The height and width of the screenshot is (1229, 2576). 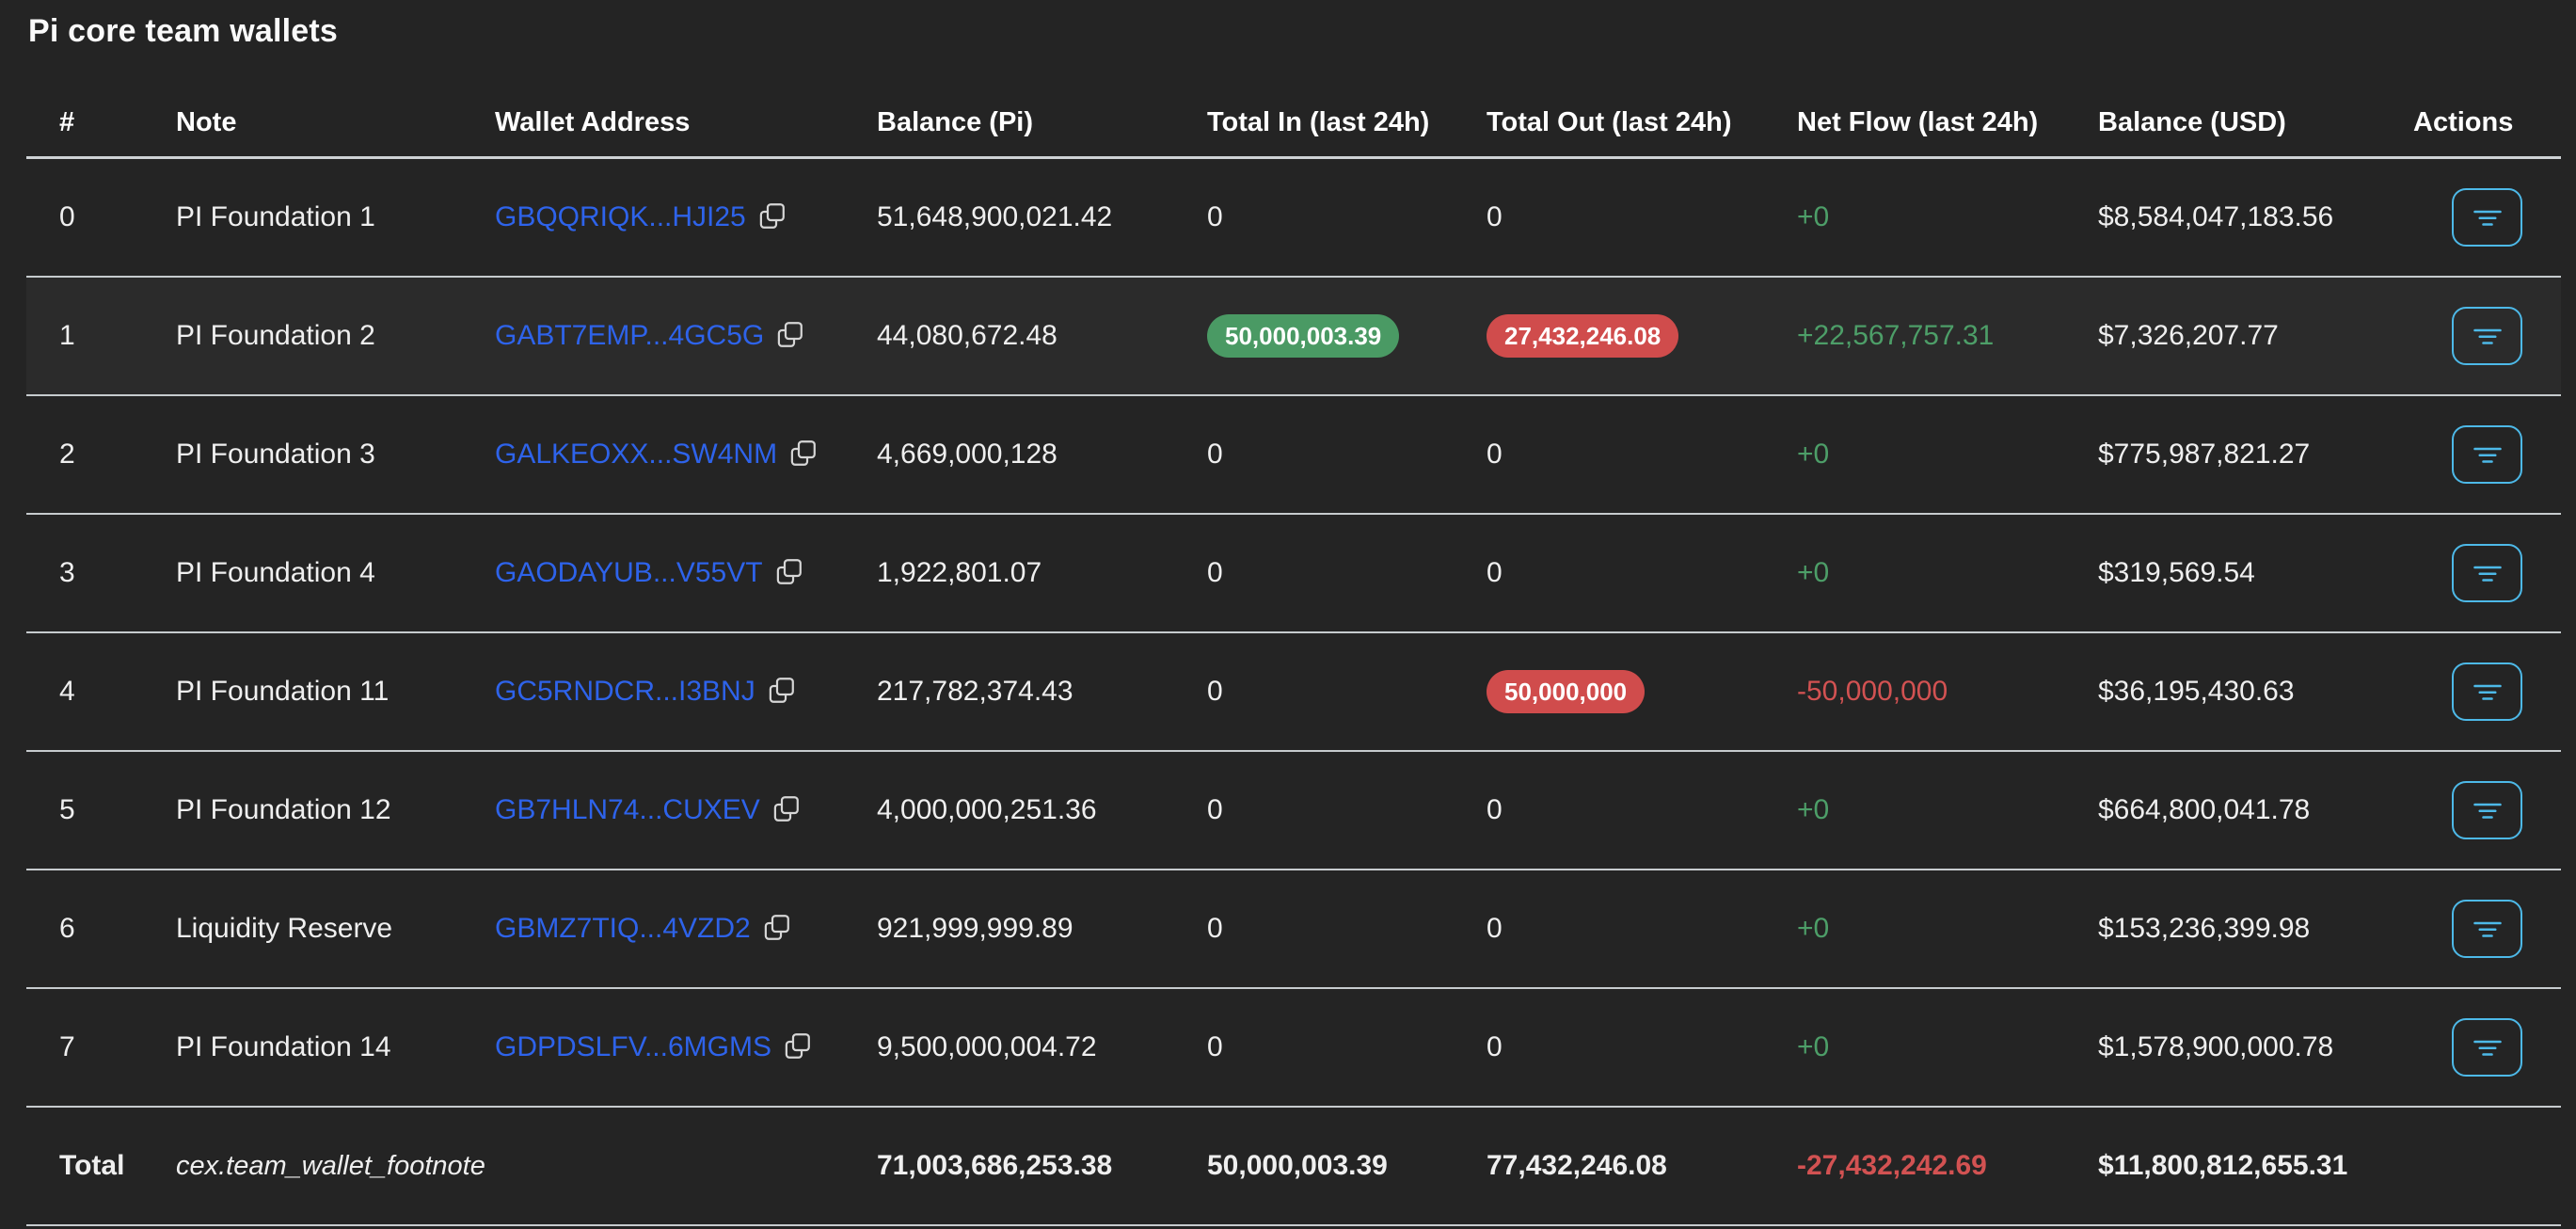 I want to click on wallet-address-link: GABT7EMP...4GC5G, so click(x=630, y=335).